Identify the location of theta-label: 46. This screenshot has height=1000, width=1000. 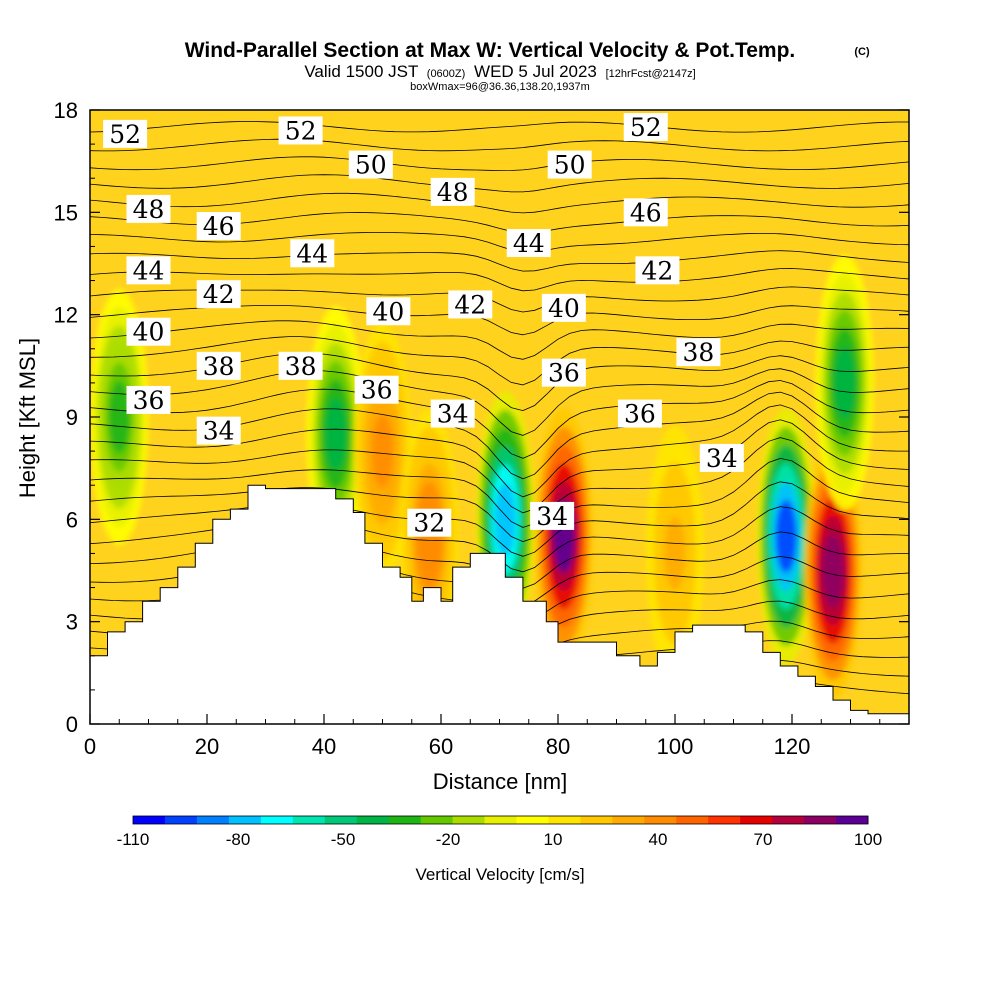
(218, 226).